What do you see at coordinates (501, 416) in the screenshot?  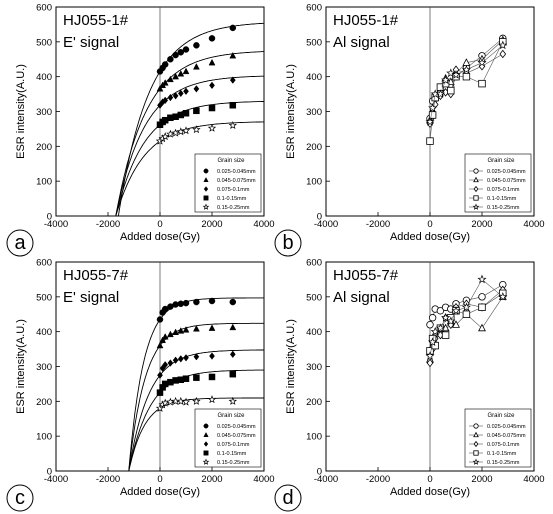 I see `legend-title: Grain size` at bounding box center [501, 416].